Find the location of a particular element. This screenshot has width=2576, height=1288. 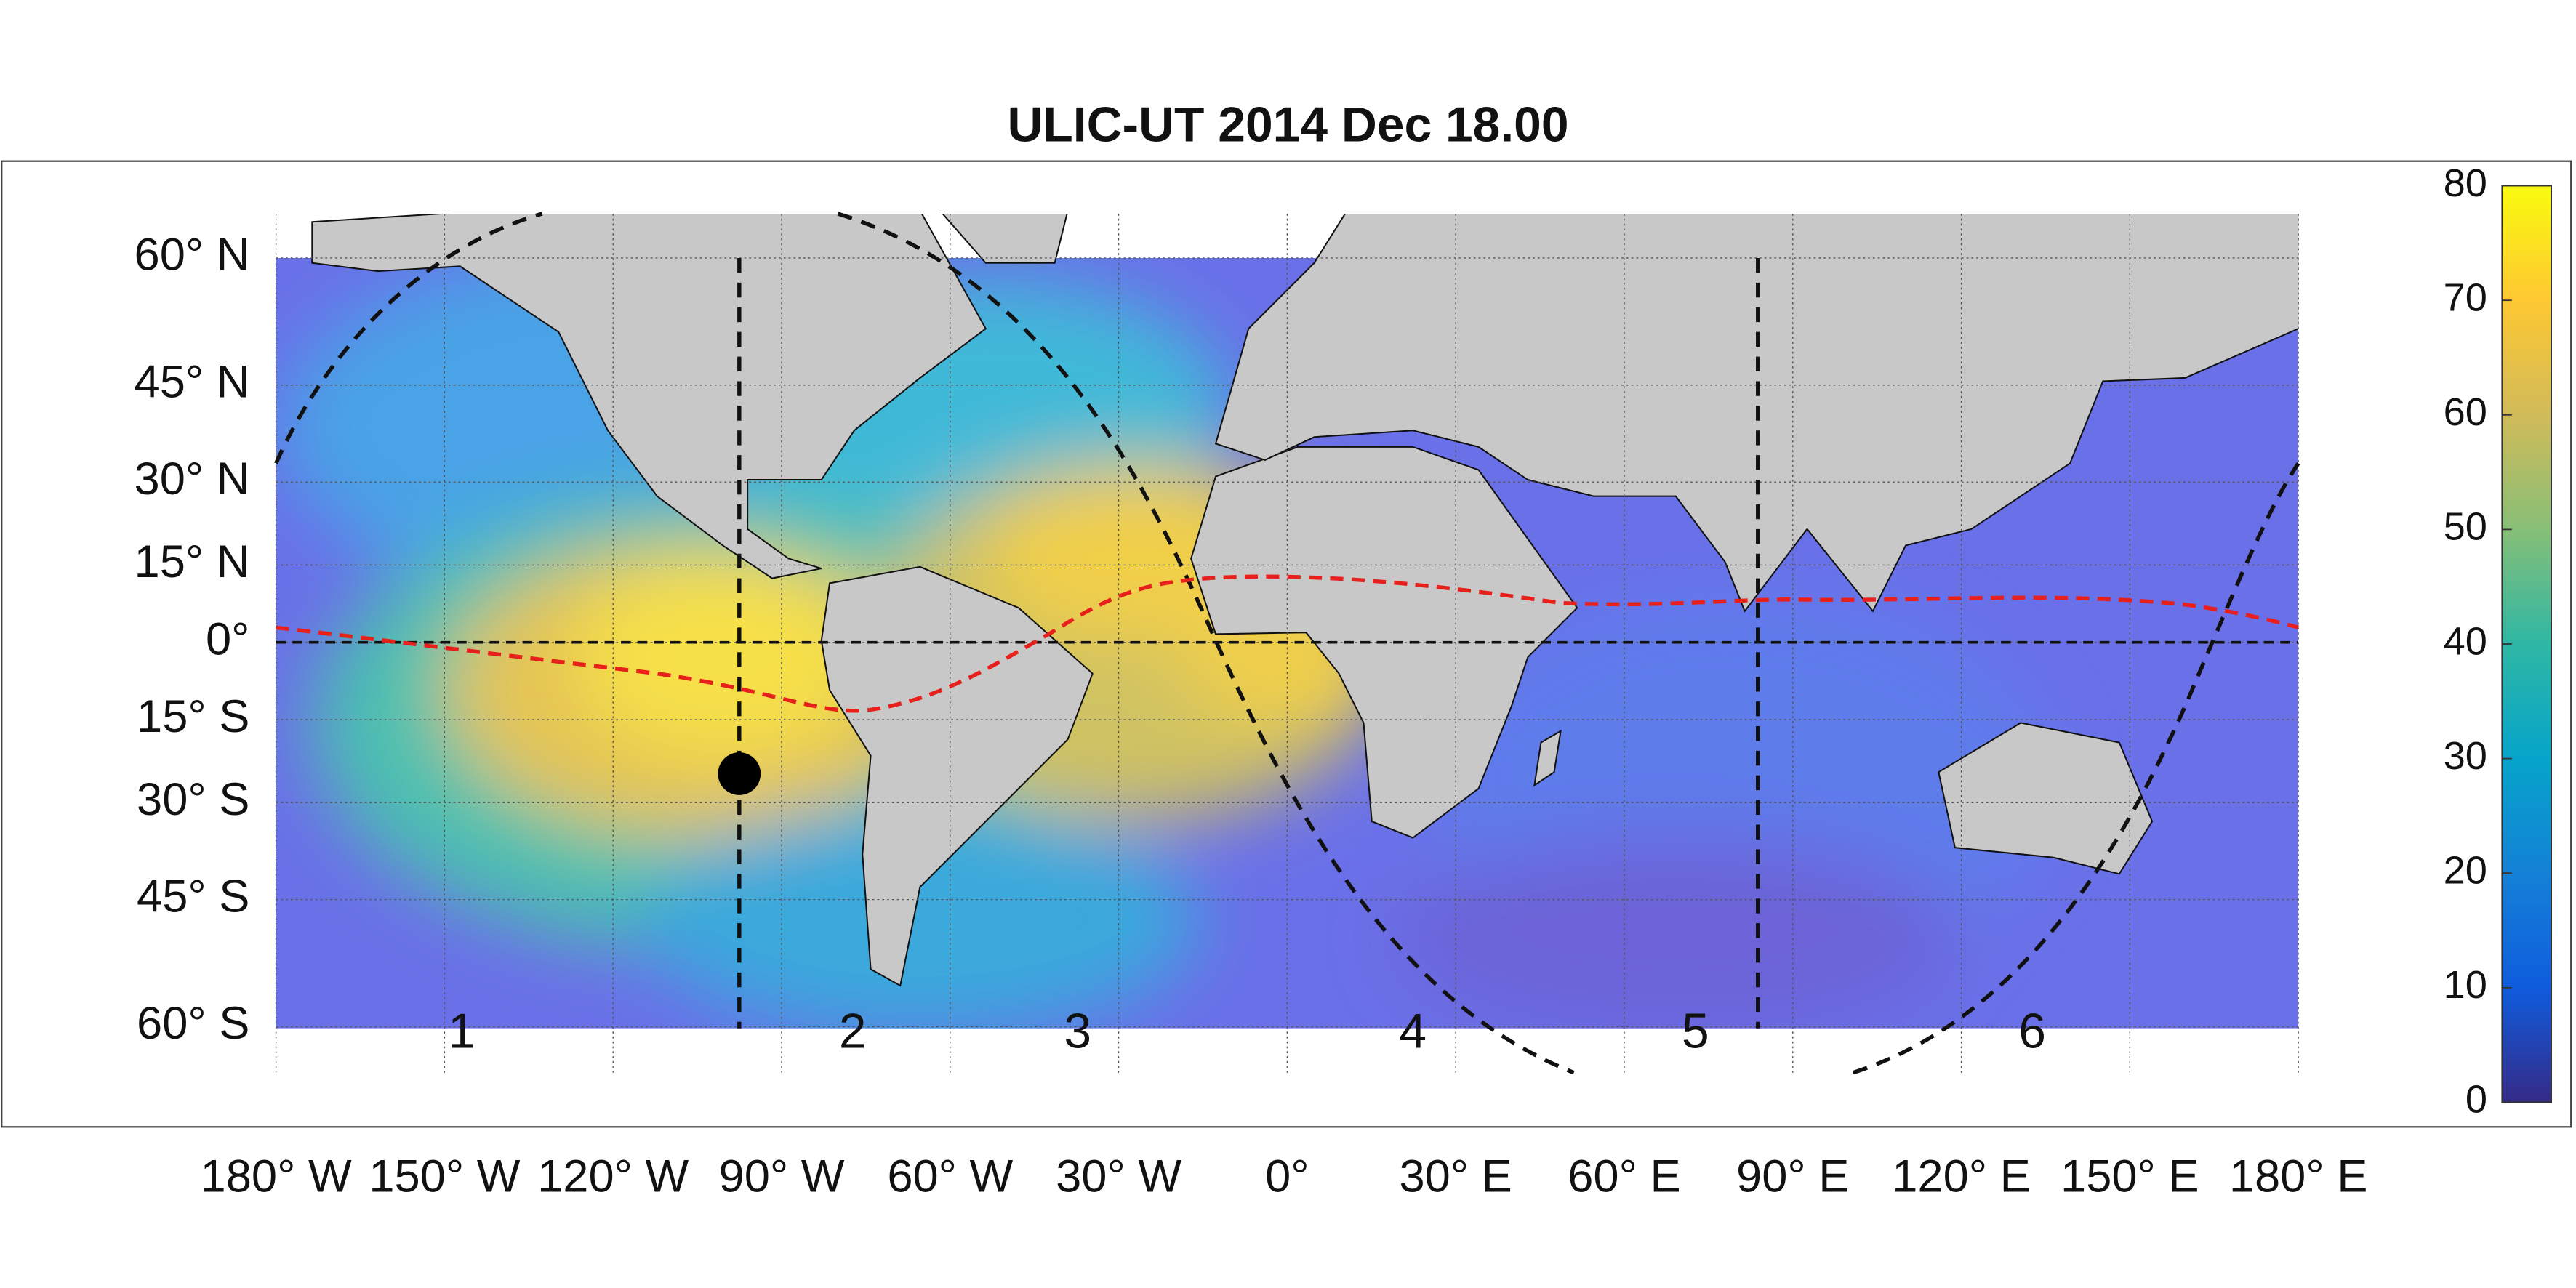

lon-tick-label: 60° E is located at coordinates (1624, 1176).